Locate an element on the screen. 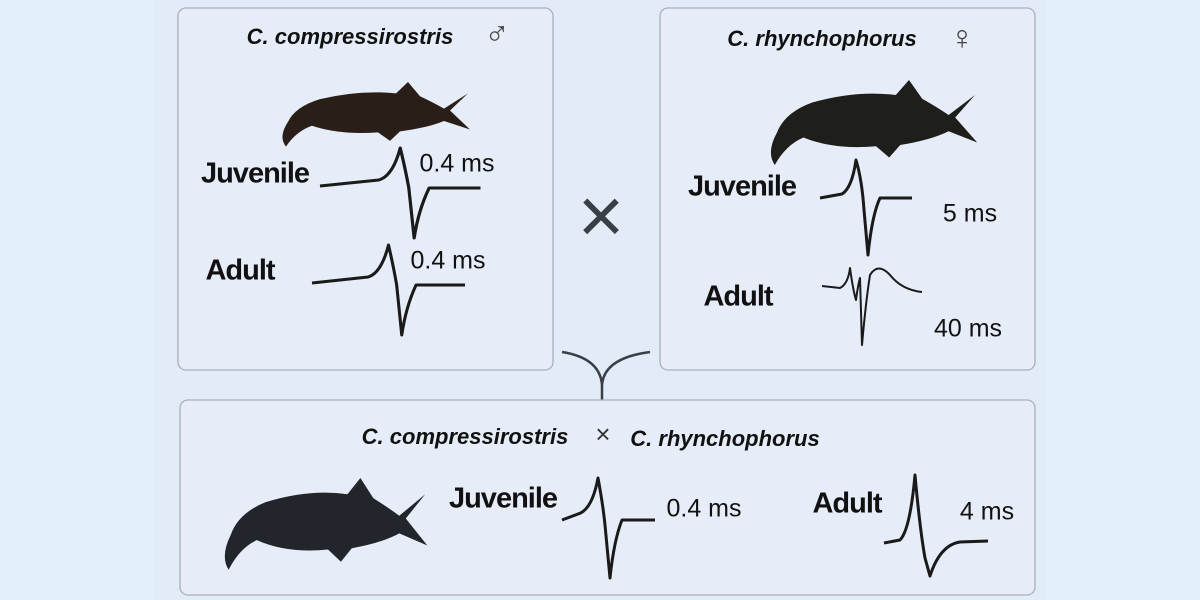 Image resolution: width=1200 pixels, height=600 pixels. duration-label: 40 ms is located at coordinates (968, 329).